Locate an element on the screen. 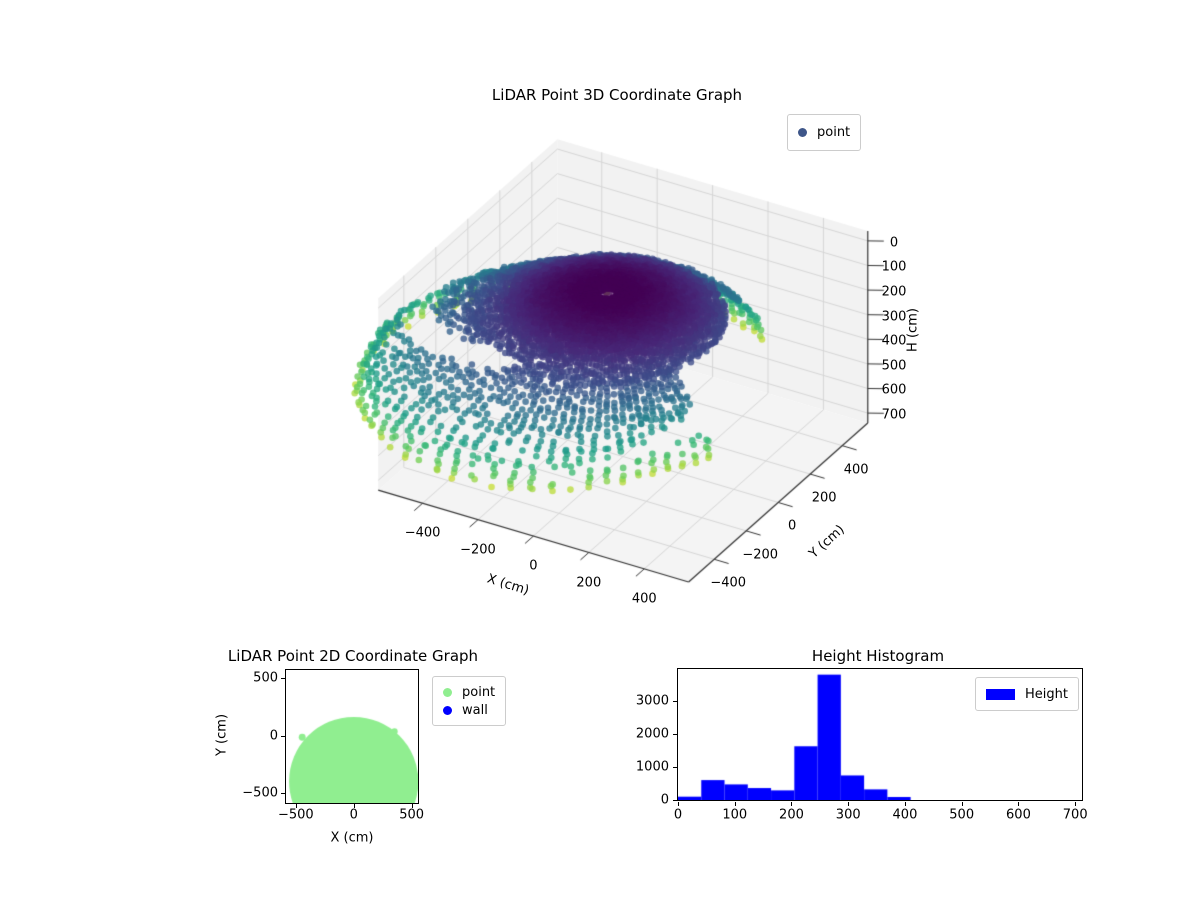 The image size is (1200, 900). plot3d-legend: point is located at coordinates (824, 132).